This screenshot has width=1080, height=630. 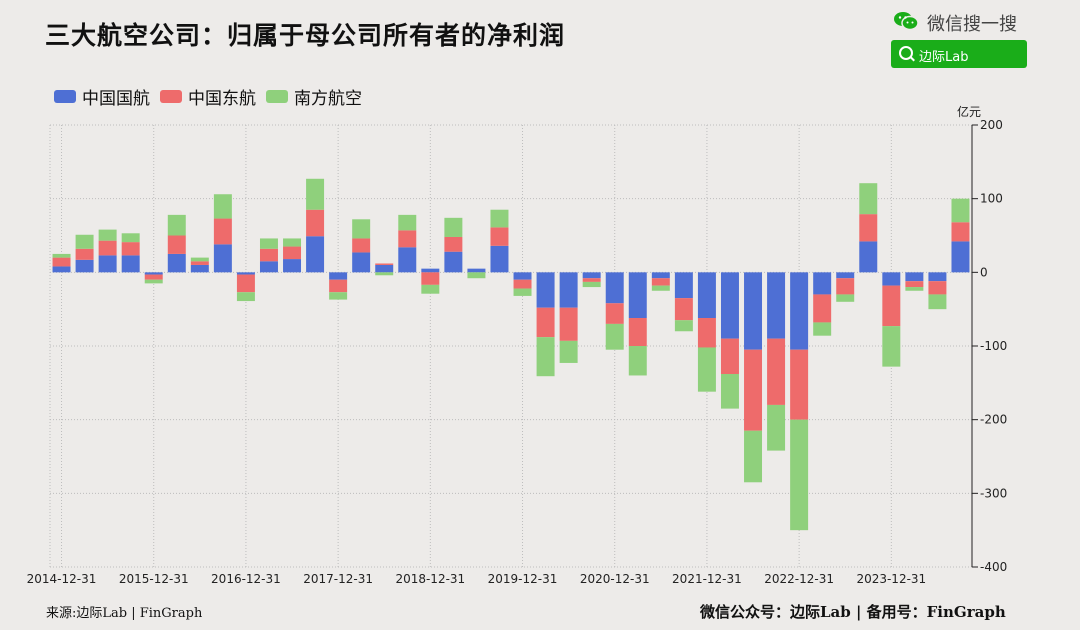 I want to click on x-tick-label: 2016-12-31, so click(x=246, y=579).